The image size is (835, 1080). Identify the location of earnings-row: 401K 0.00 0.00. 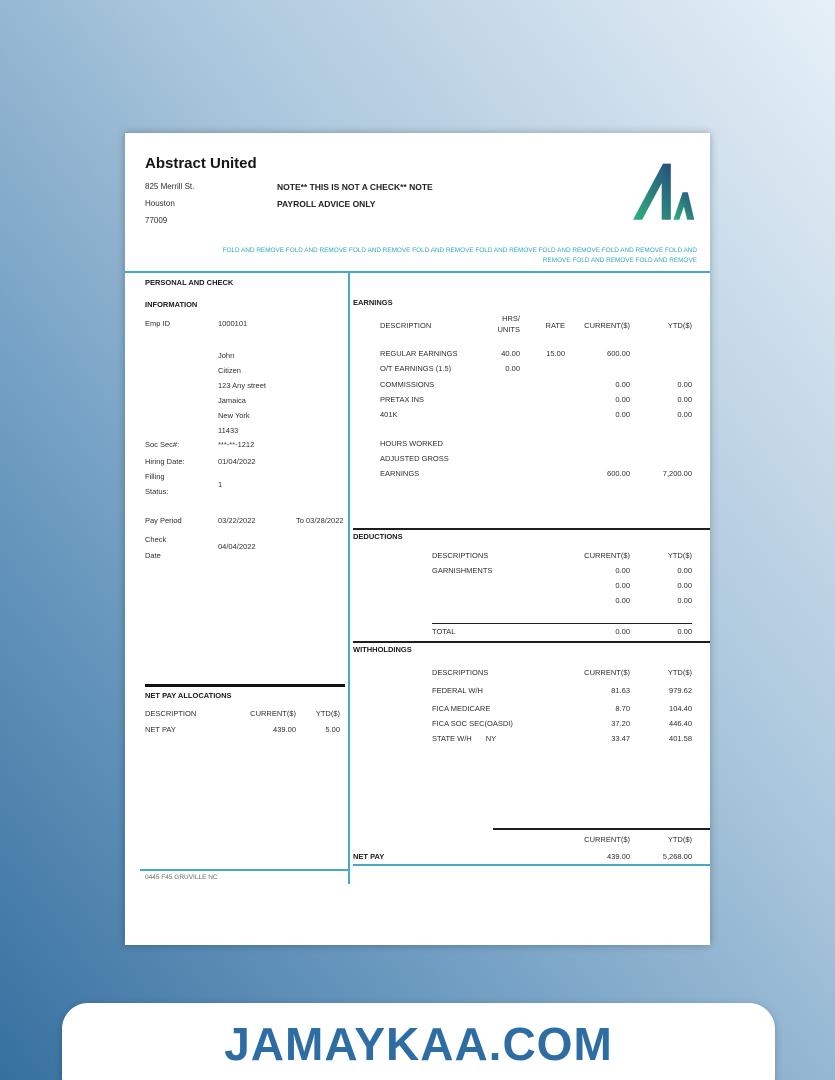
(536, 414).